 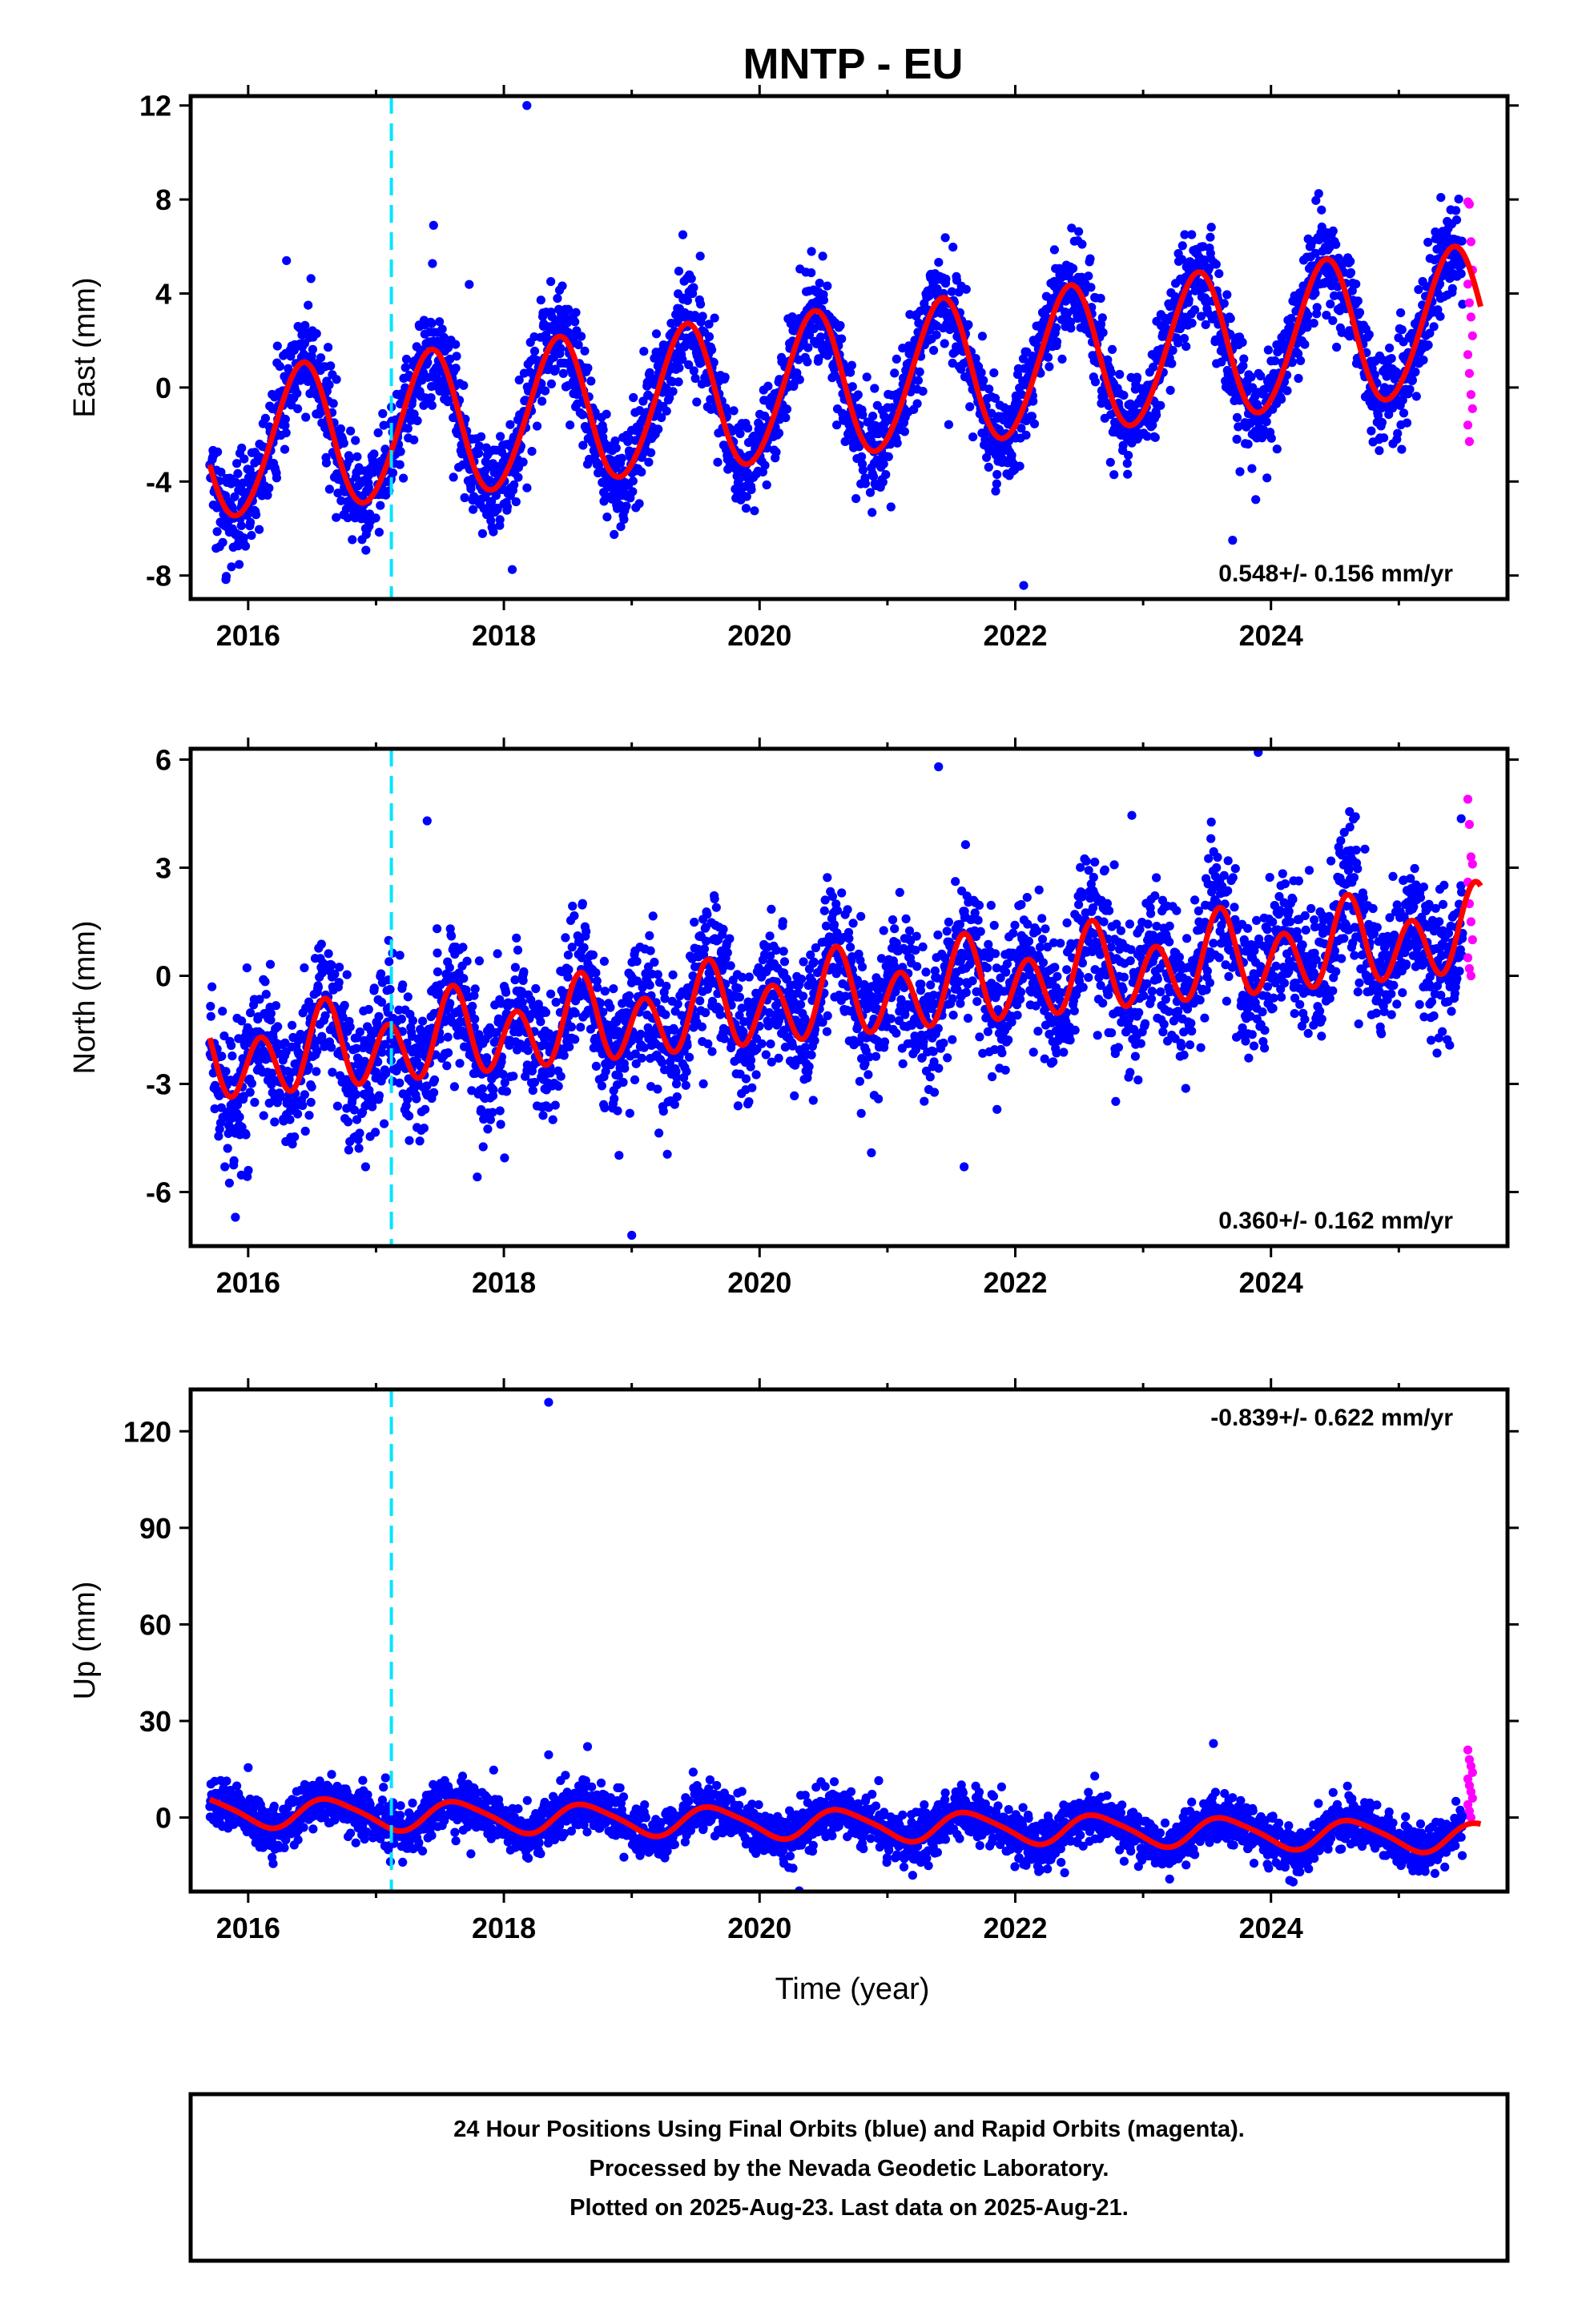 I want to click on rapid-orbit-point, so click(x=1470, y=317).